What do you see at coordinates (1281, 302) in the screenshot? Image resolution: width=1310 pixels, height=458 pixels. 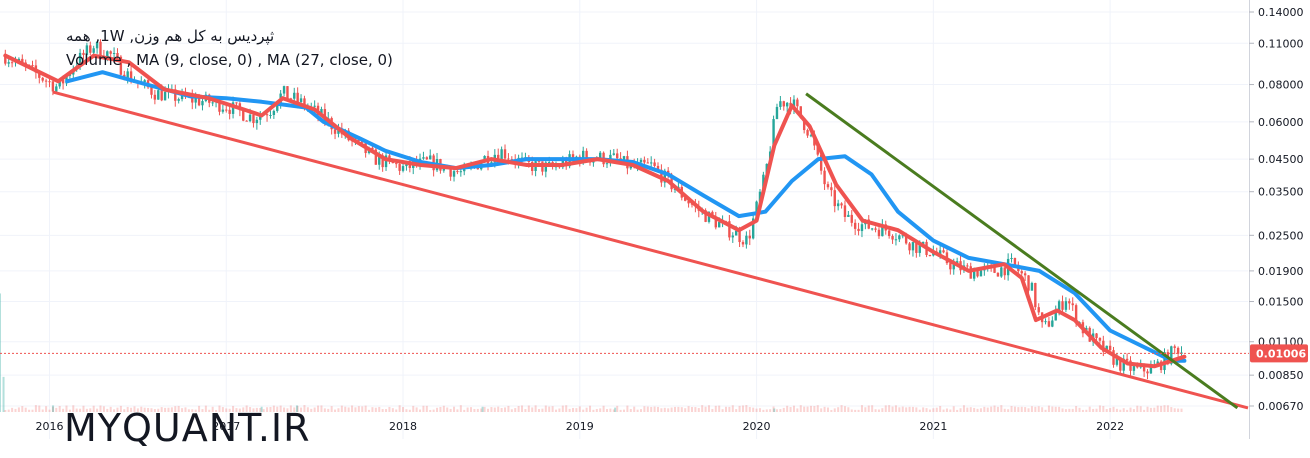 I see `y-tick-label: 0.01500` at bounding box center [1281, 302].